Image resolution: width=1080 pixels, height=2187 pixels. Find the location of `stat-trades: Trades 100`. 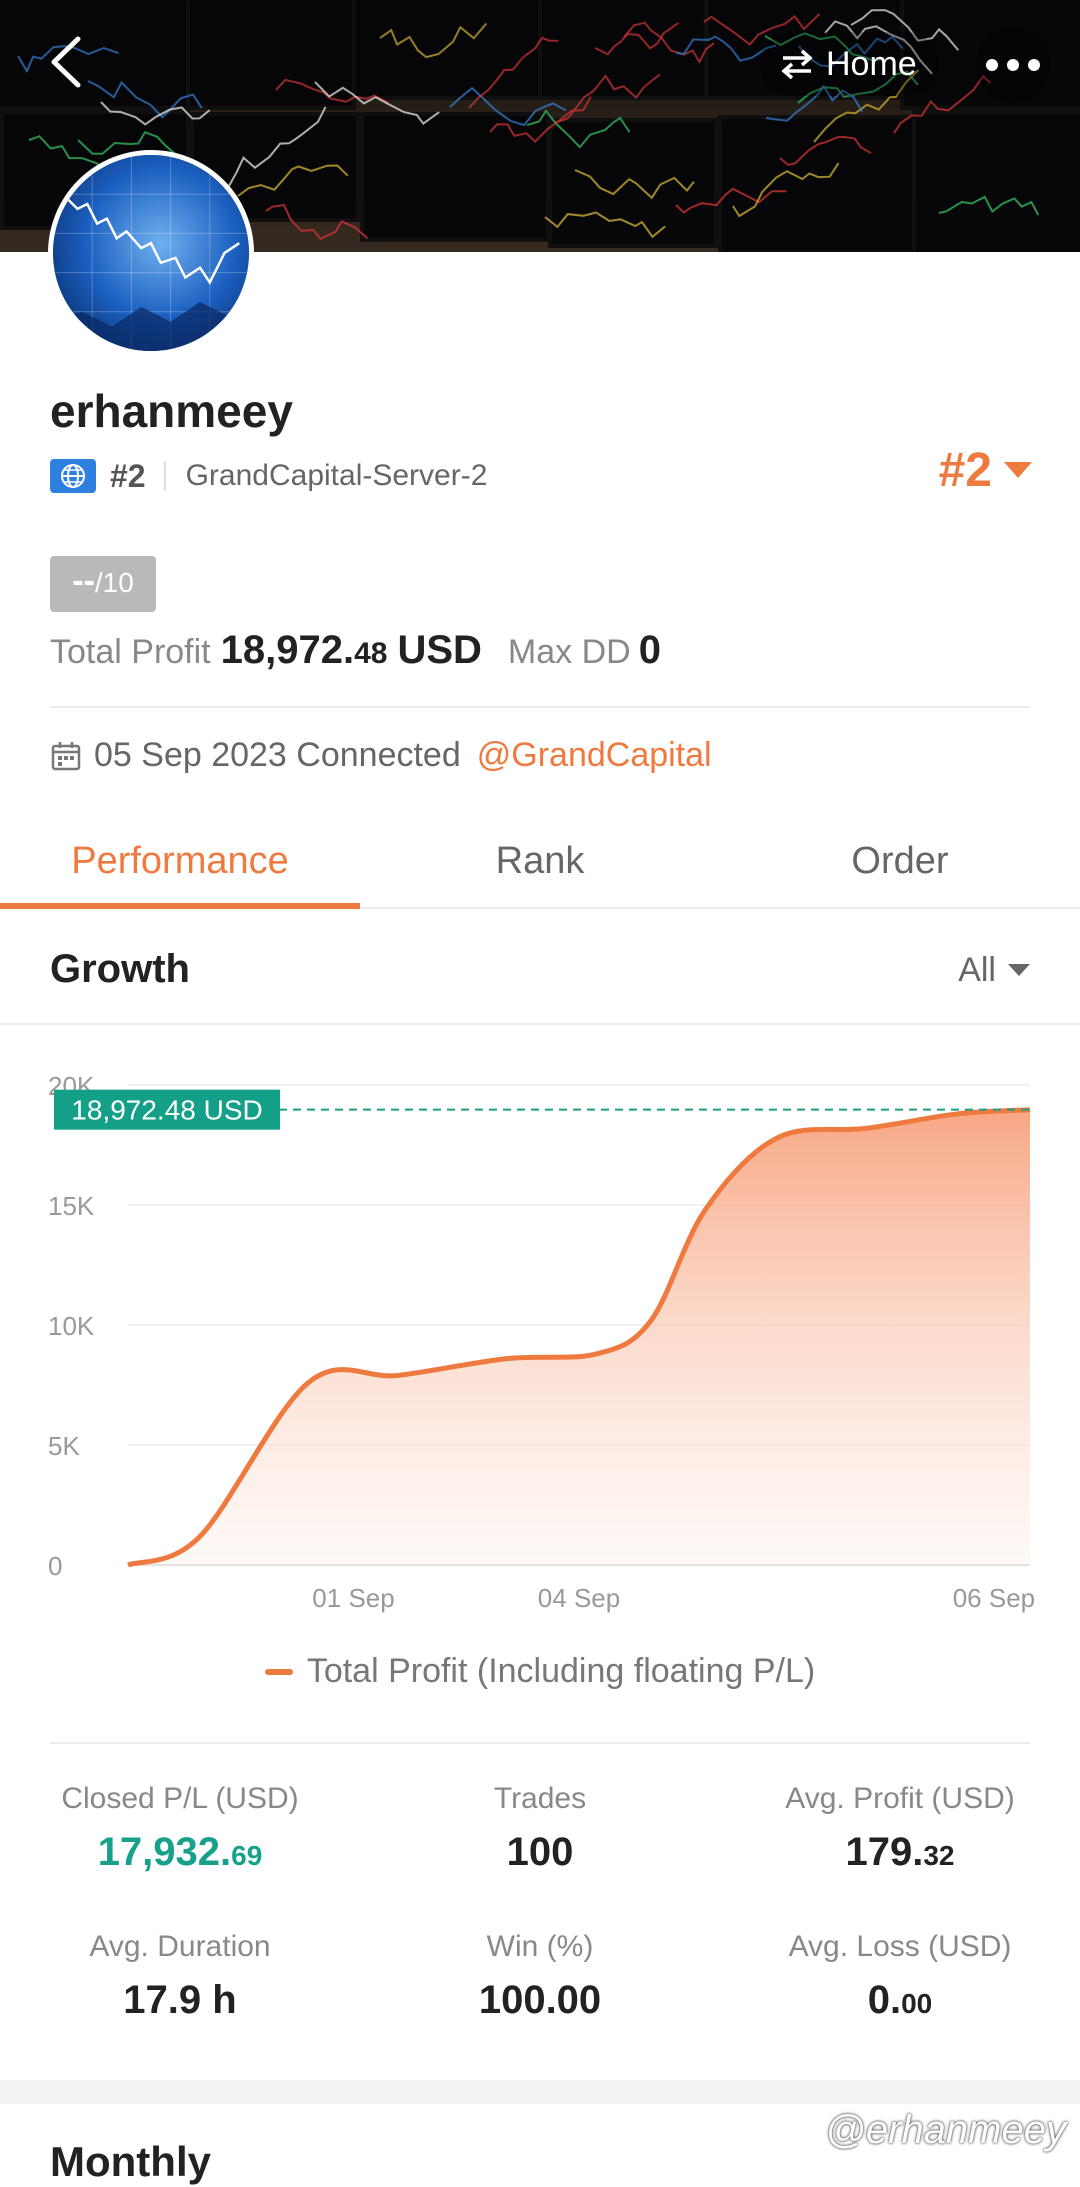

stat-trades: Trades 100 is located at coordinates (540, 1828).